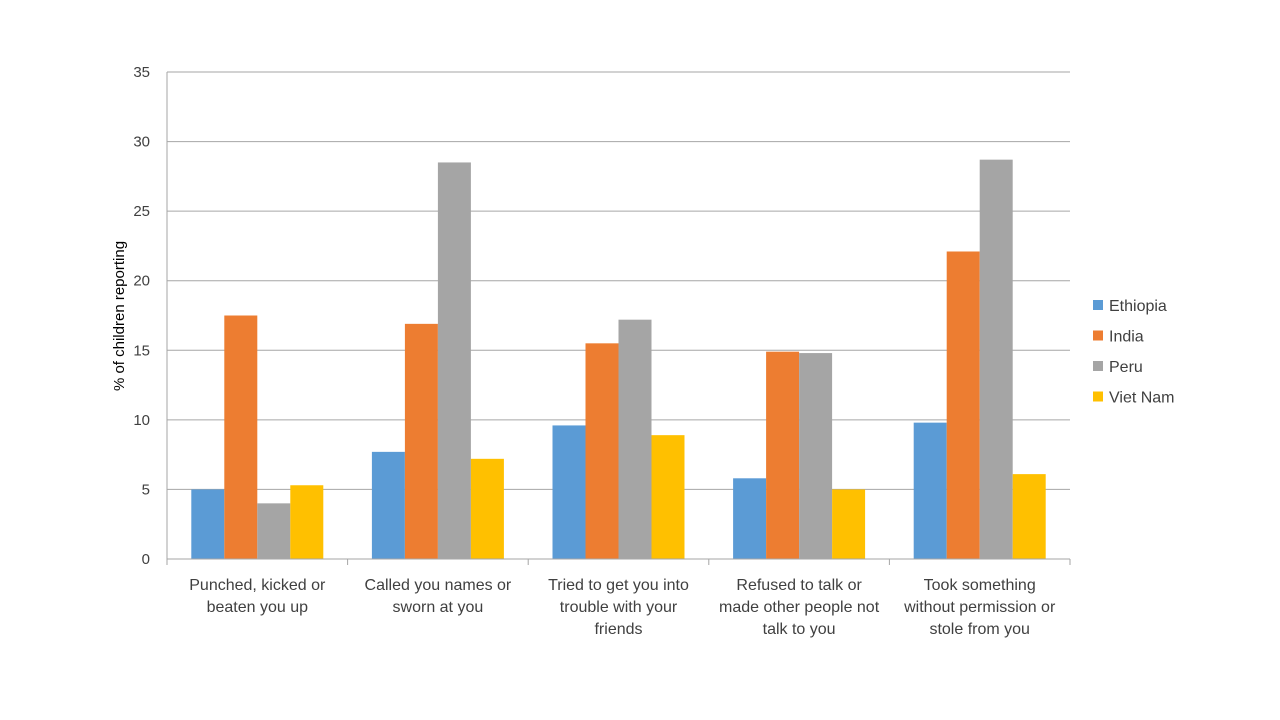  What do you see at coordinates (1098, 305) in the screenshot?
I see `legend-swatch-ethiopia` at bounding box center [1098, 305].